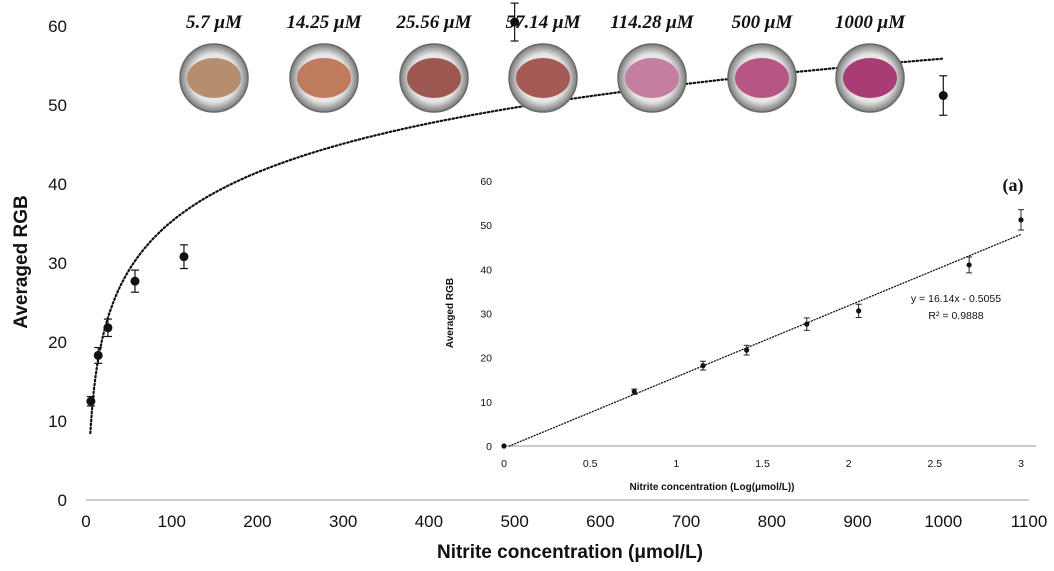  Describe the element at coordinates (57, 421) in the screenshot. I see `main-y-tick-label: 10` at that location.